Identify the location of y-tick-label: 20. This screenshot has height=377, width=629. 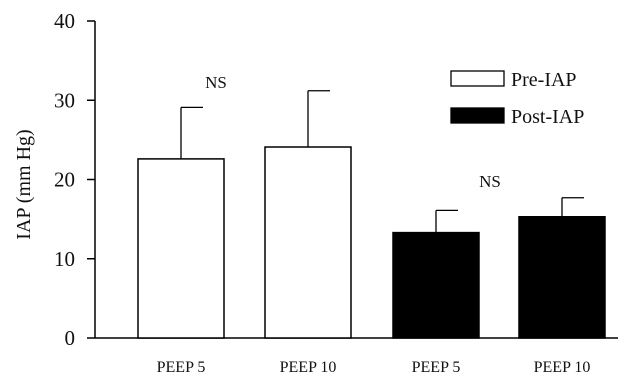
(64, 180).